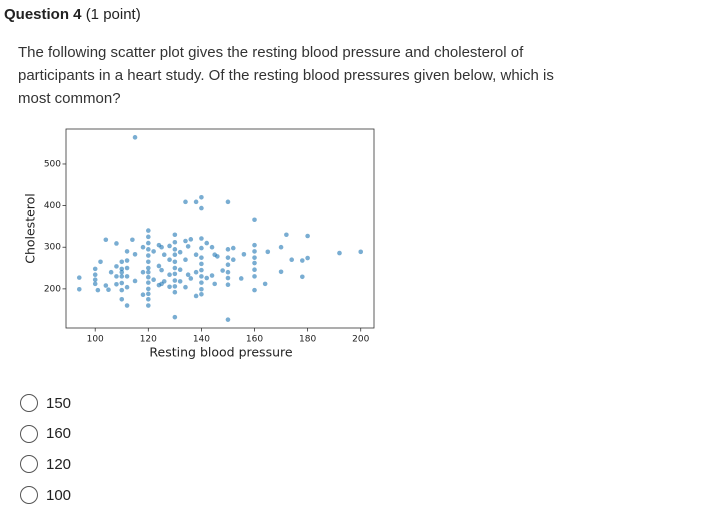 The width and height of the screenshot is (707, 522). I want to click on option-label: 120, so click(59, 464).